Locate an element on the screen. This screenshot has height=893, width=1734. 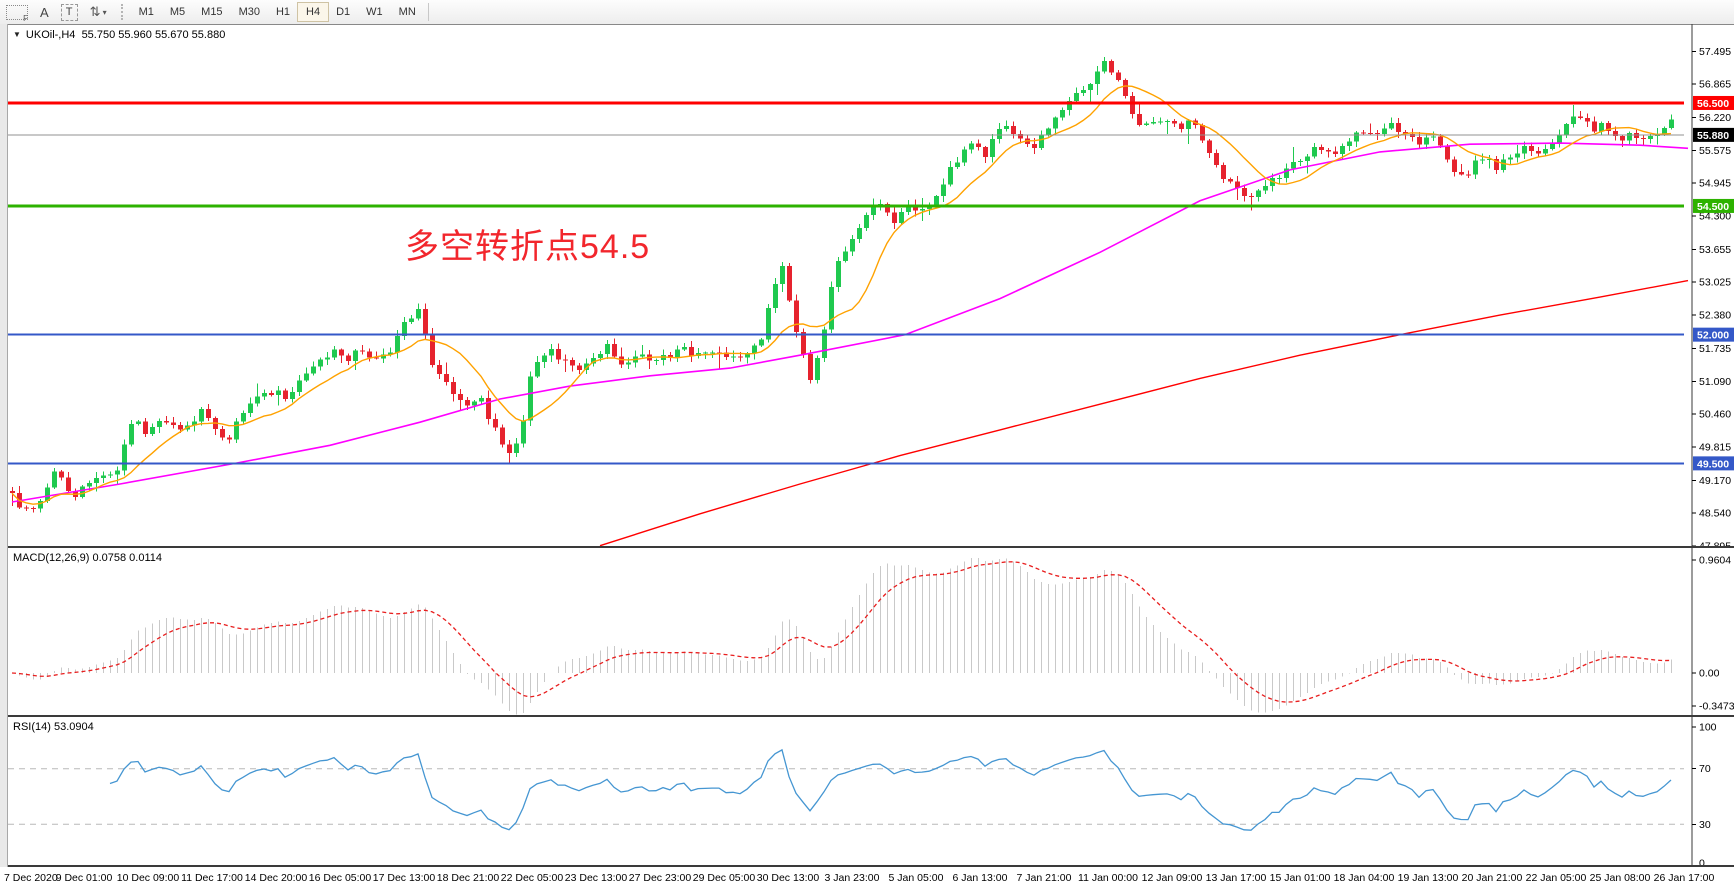
time-axis-label: 16 Dec 05:00 is located at coordinates (340, 878).